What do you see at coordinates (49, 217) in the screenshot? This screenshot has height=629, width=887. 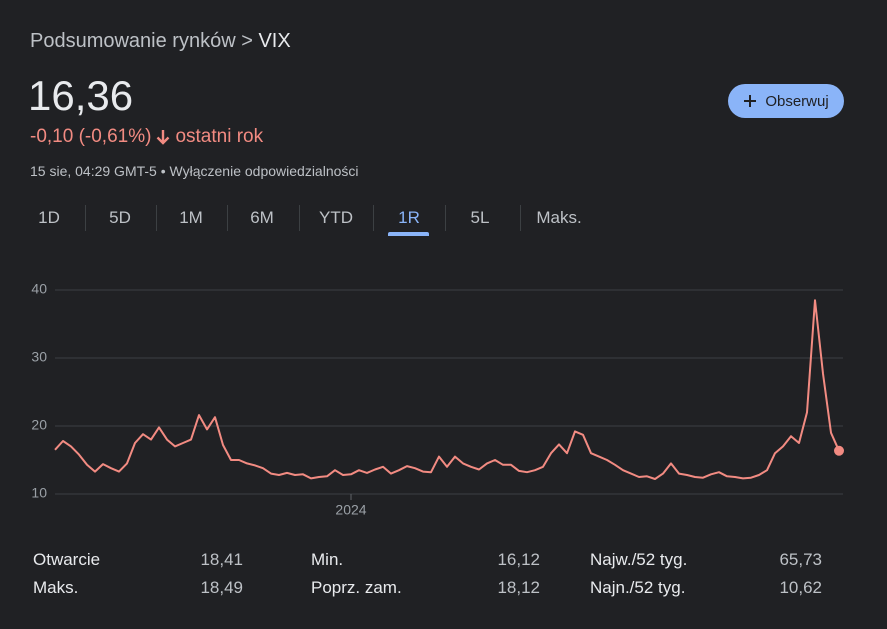 I see `range-tab: 1D` at bounding box center [49, 217].